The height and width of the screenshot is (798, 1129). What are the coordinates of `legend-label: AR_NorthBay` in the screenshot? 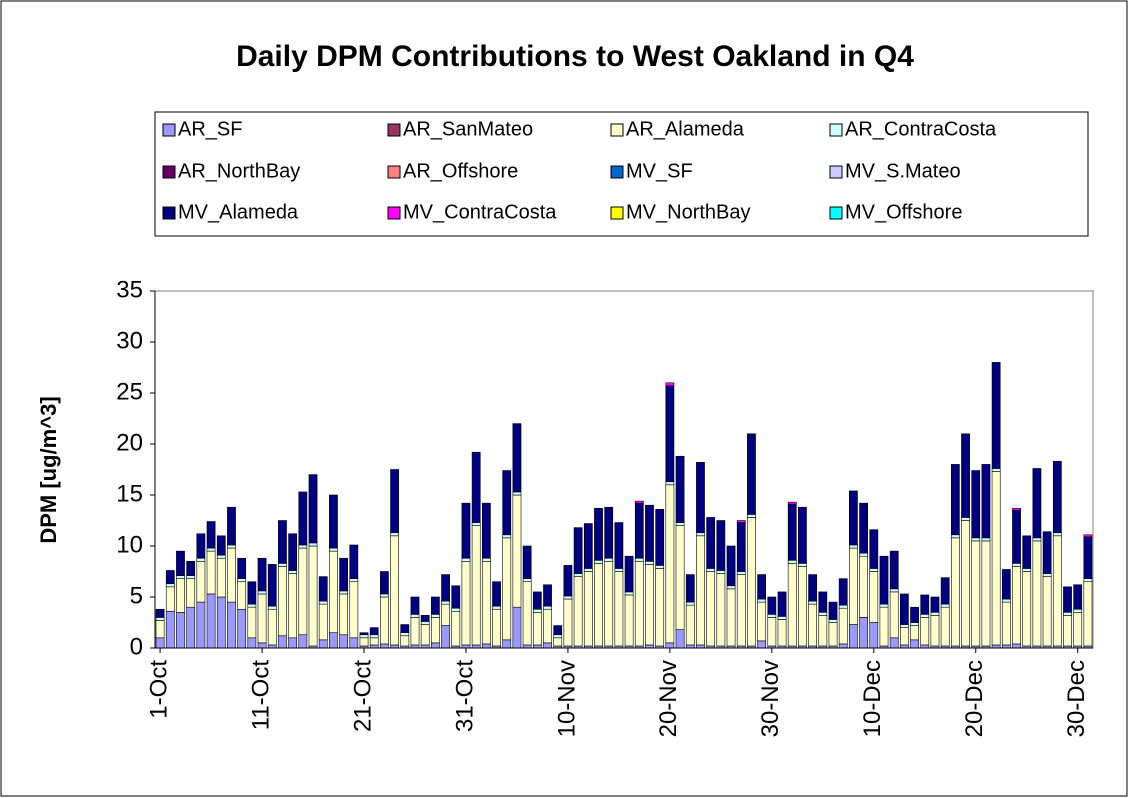 It's located at (239, 171).